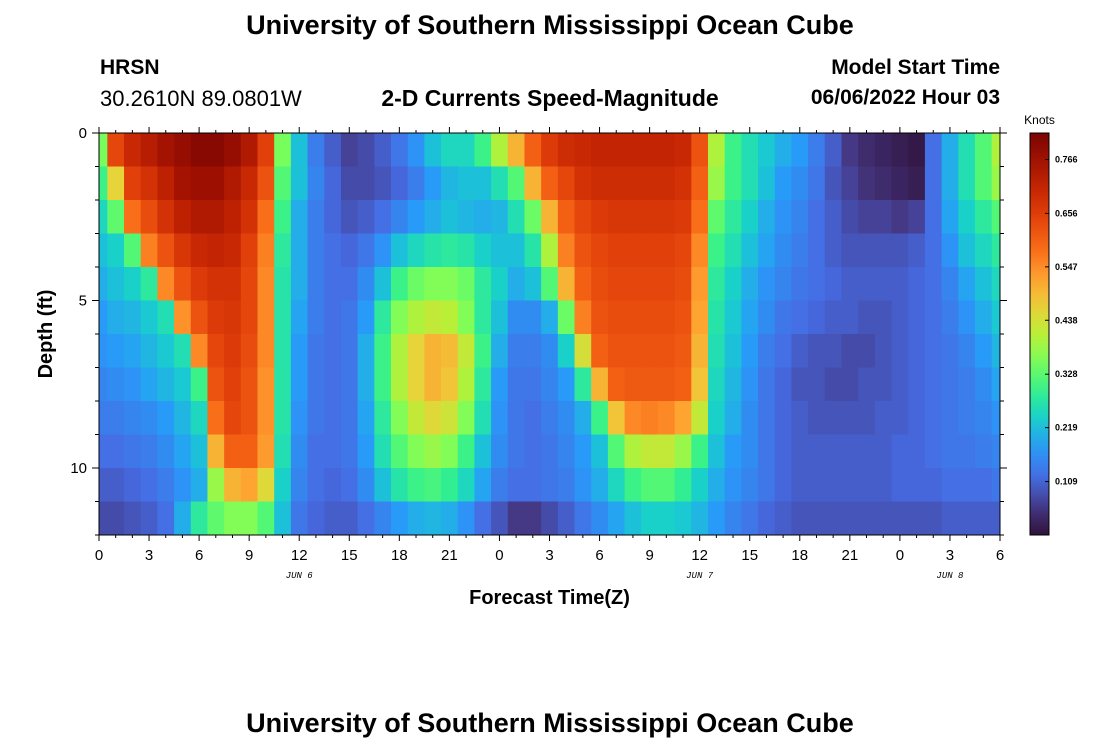 The width and height of the screenshot is (1100, 750). Describe the element at coordinates (1066, 374) in the screenshot. I see `colorbar-tick-label: 0.328` at that location.